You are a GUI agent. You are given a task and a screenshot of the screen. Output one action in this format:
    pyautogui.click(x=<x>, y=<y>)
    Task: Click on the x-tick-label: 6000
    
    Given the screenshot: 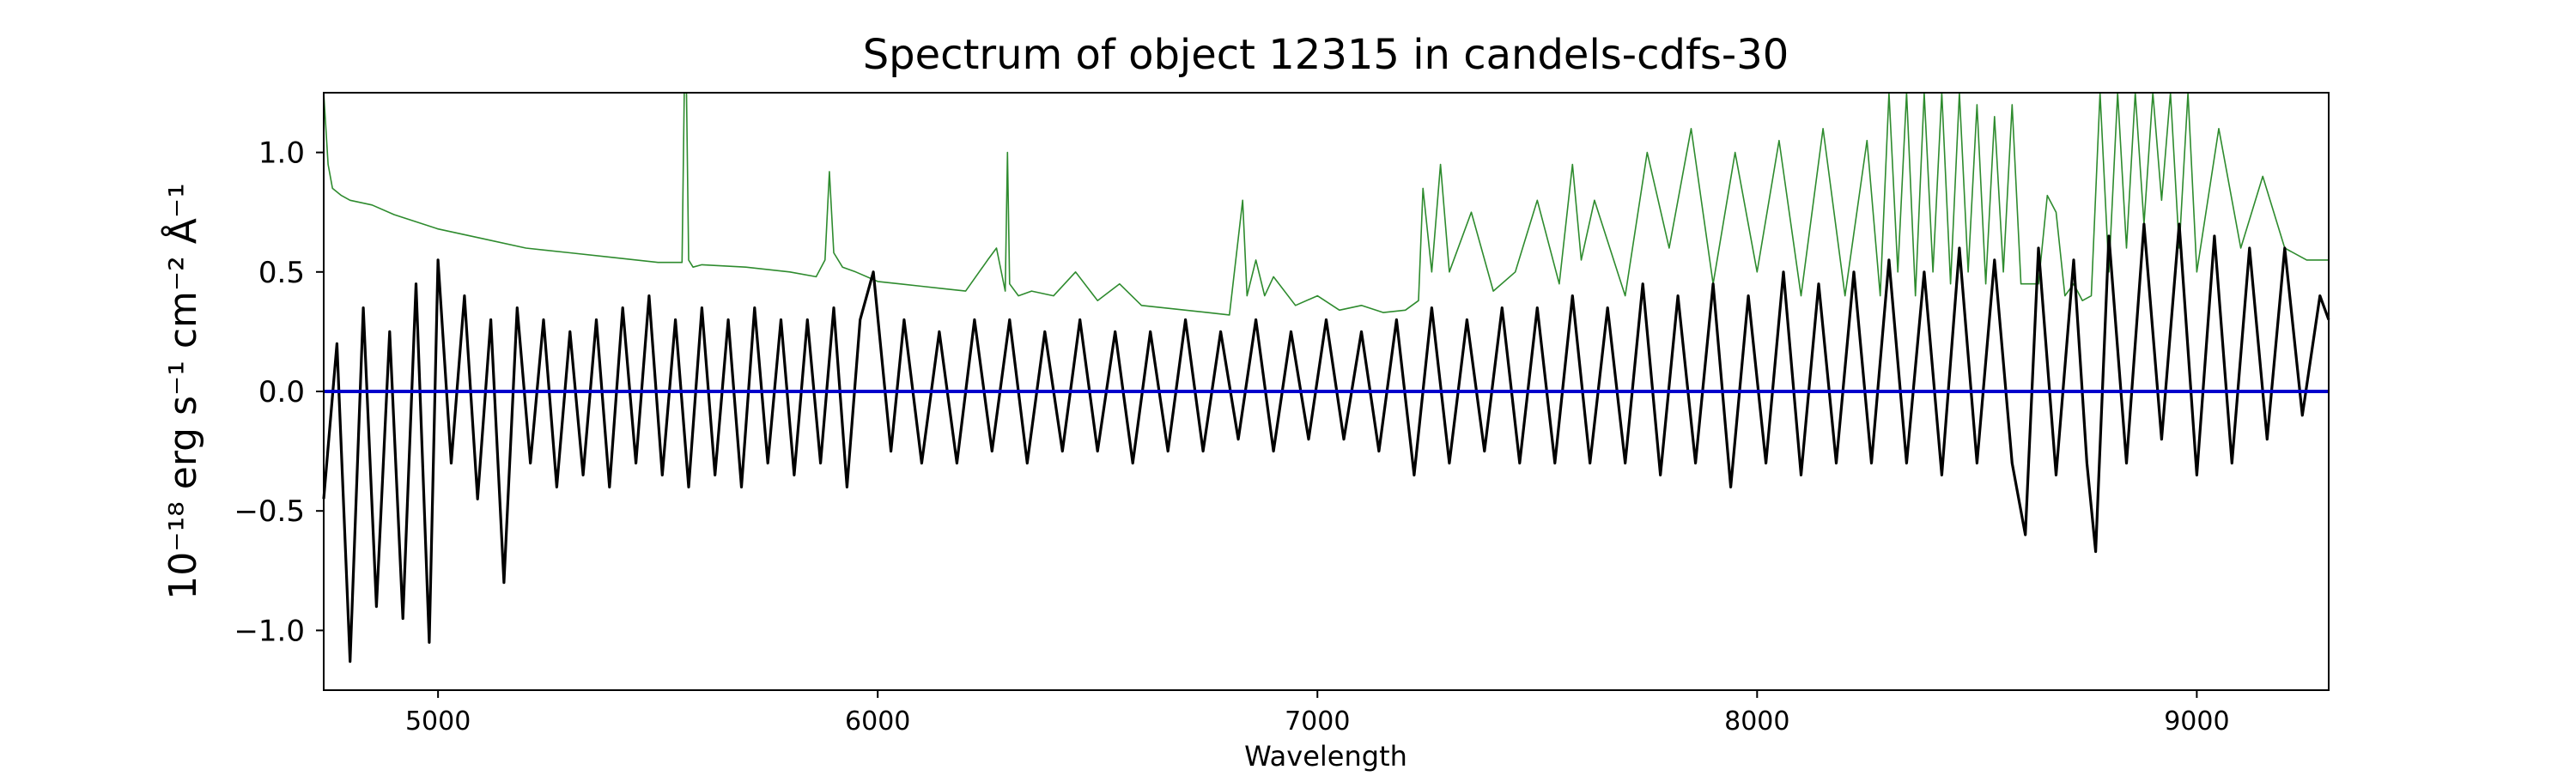 What is the action you would take?
    pyautogui.click(x=878, y=721)
    